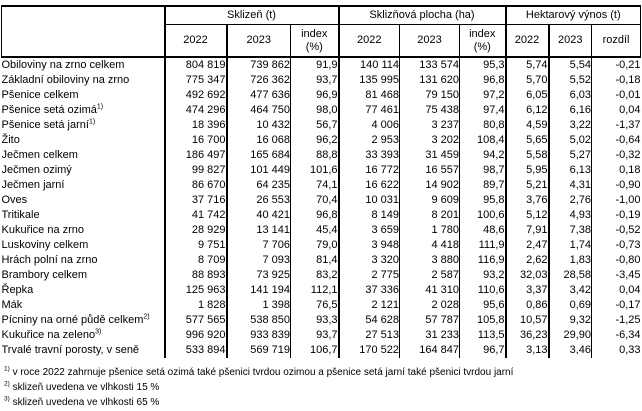 This screenshot has width=642, height=411. What do you see at coordinates (52, 109) in the screenshot?
I see `row-label: Pšenice setá ozimá1)` at bounding box center [52, 109].